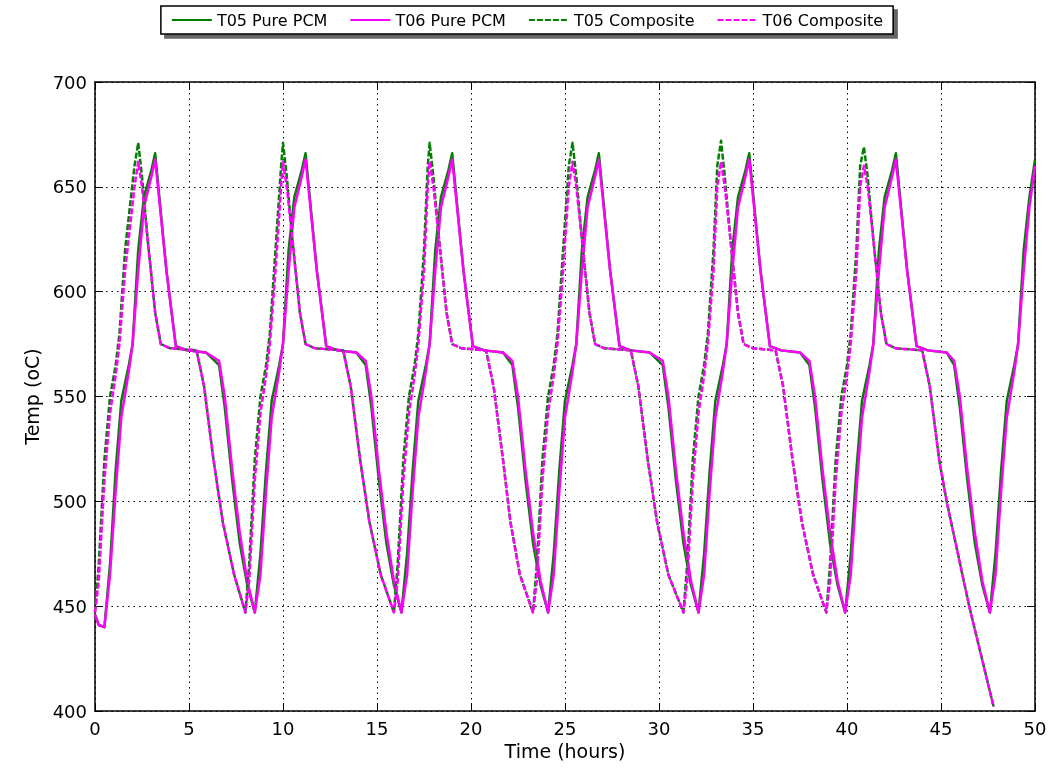 The width and height of the screenshot is (1054, 775). What do you see at coordinates (822, 20) in the screenshot?
I see `legend-label: T06 Composite` at bounding box center [822, 20].